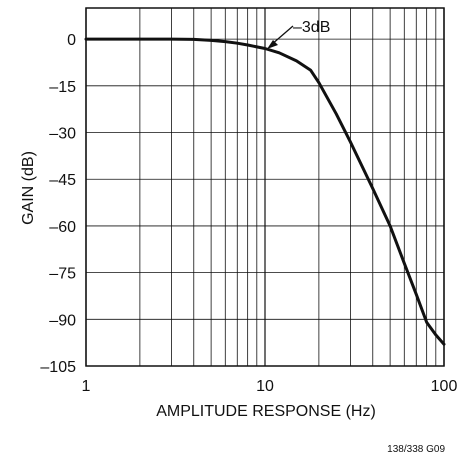 The height and width of the screenshot is (457, 475). Describe the element at coordinates (62, 180) in the screenshot. I see `y-tick-label: –45` at that location.